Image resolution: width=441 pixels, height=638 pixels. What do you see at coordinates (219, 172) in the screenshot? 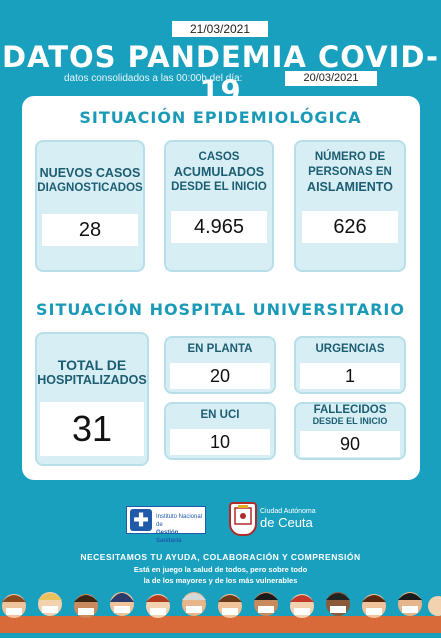
I see `acumulados-label-2: ACUMULADOS` at bounding box center [219, 172].